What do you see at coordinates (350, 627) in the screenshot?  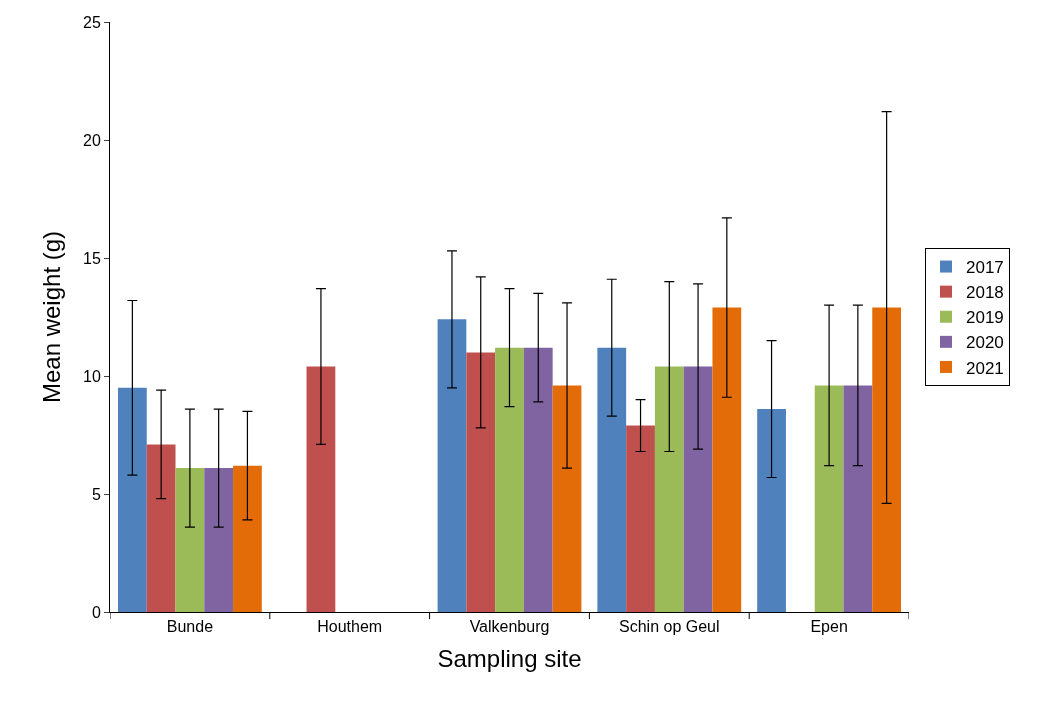 I see `x-tick-label: Houthem` at bounding box center [350, 627].